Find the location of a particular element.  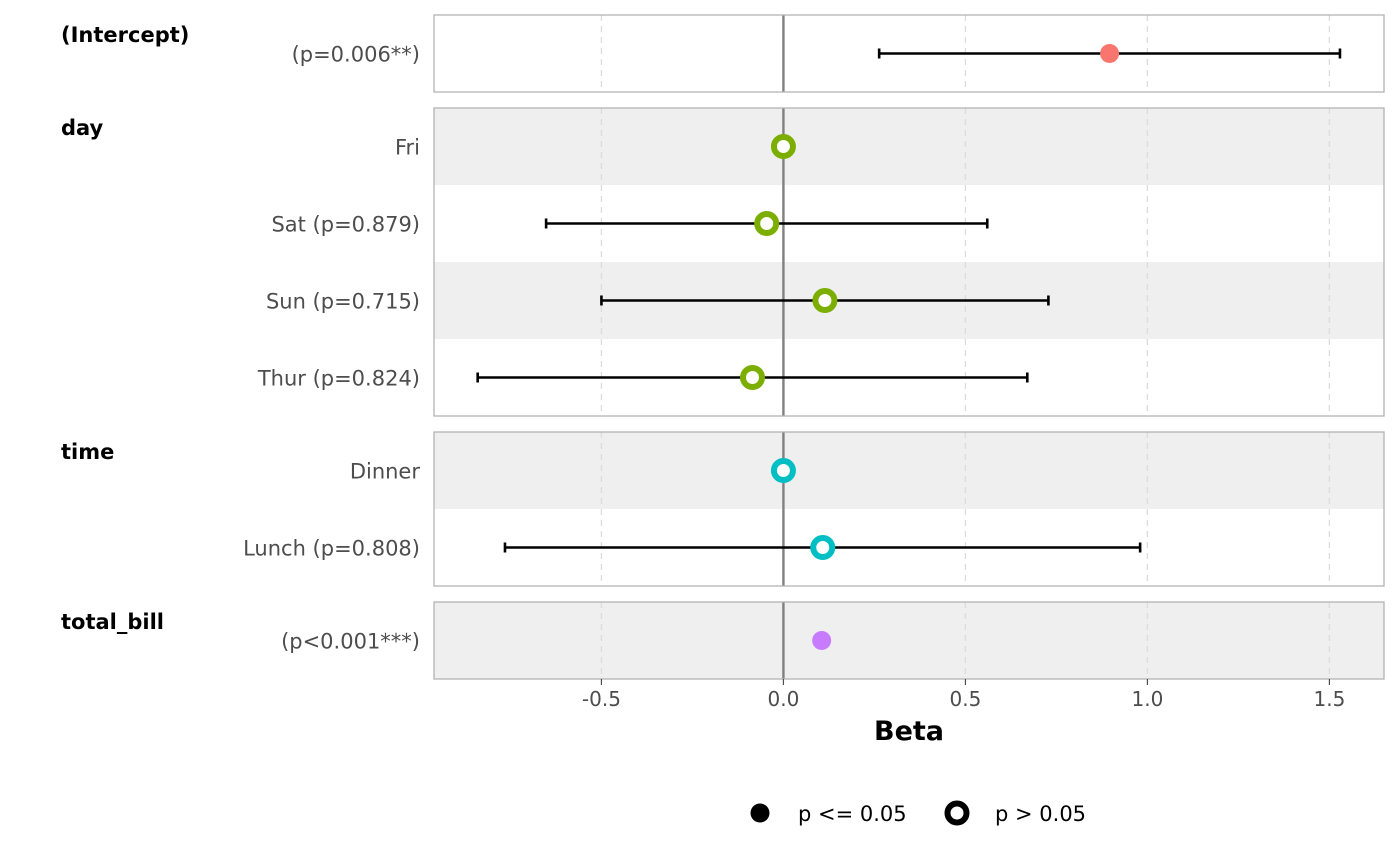

x-tick-label: 0.0 is located at coordinates (784, 699).